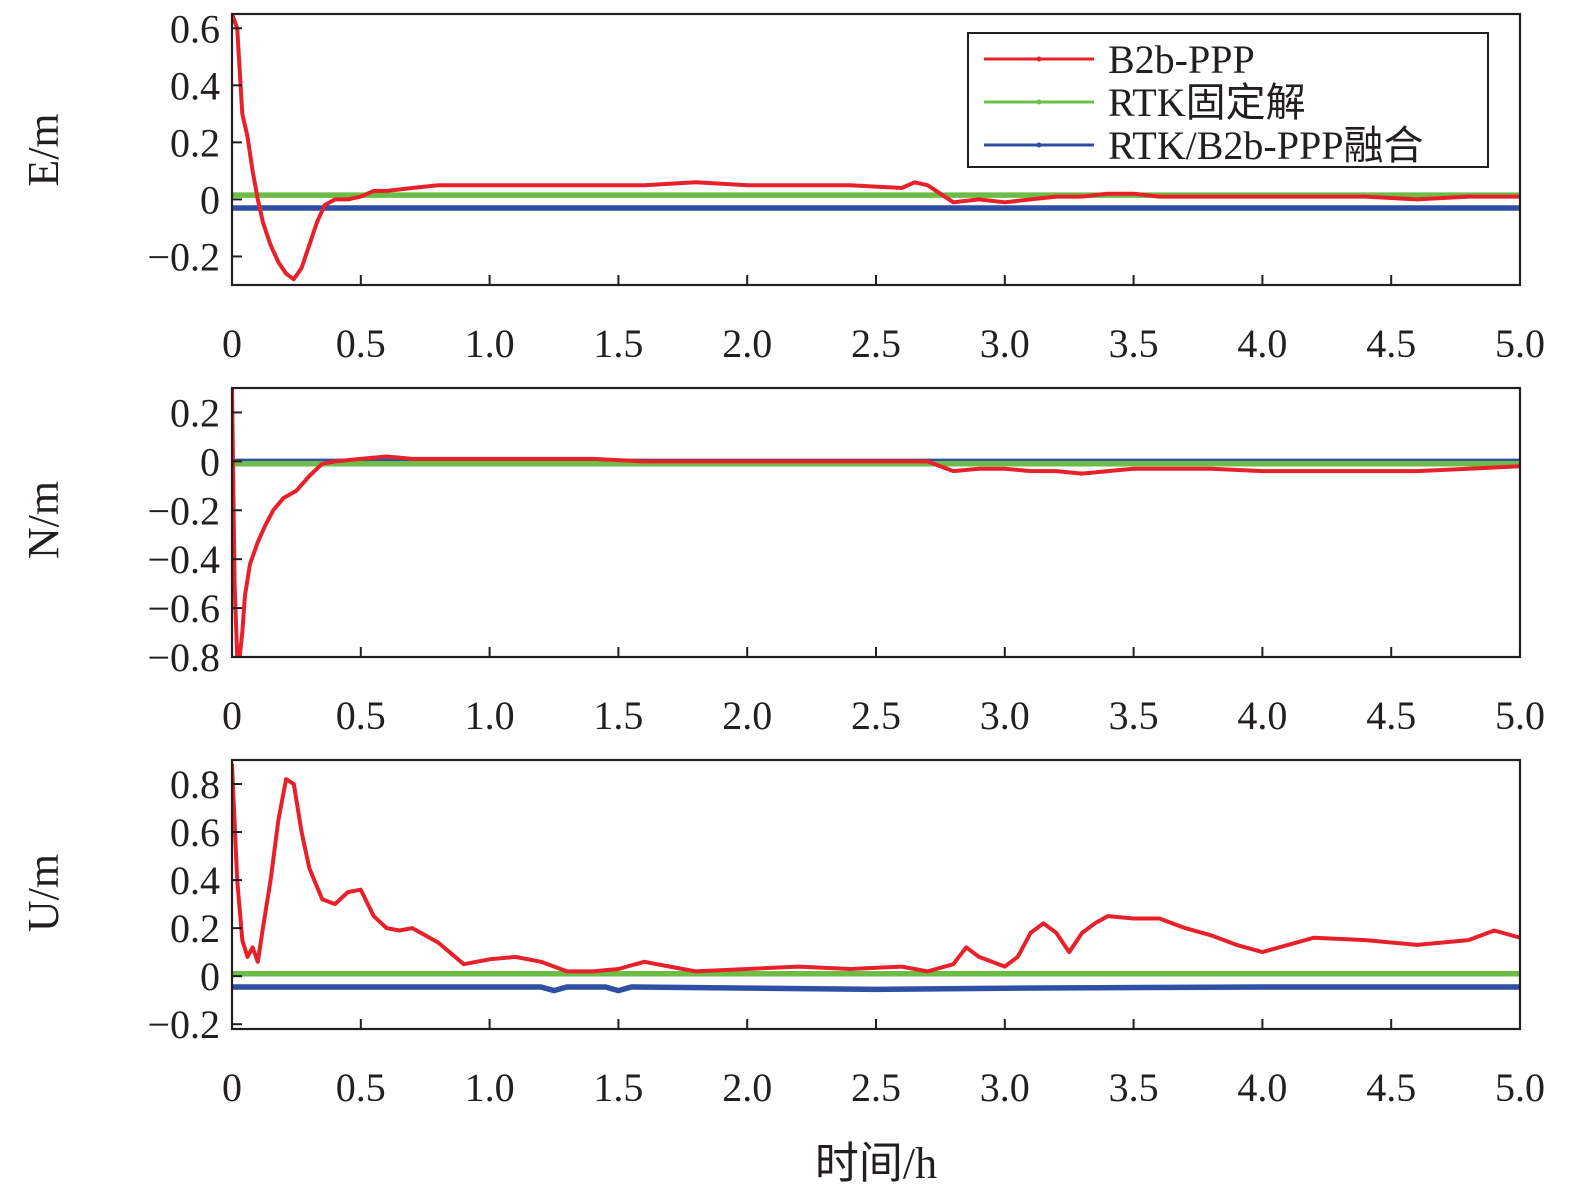 The width and height of the screenshot is (1575, 1201). I want to click on y-tick-label: 0.8, so click(195, 784).